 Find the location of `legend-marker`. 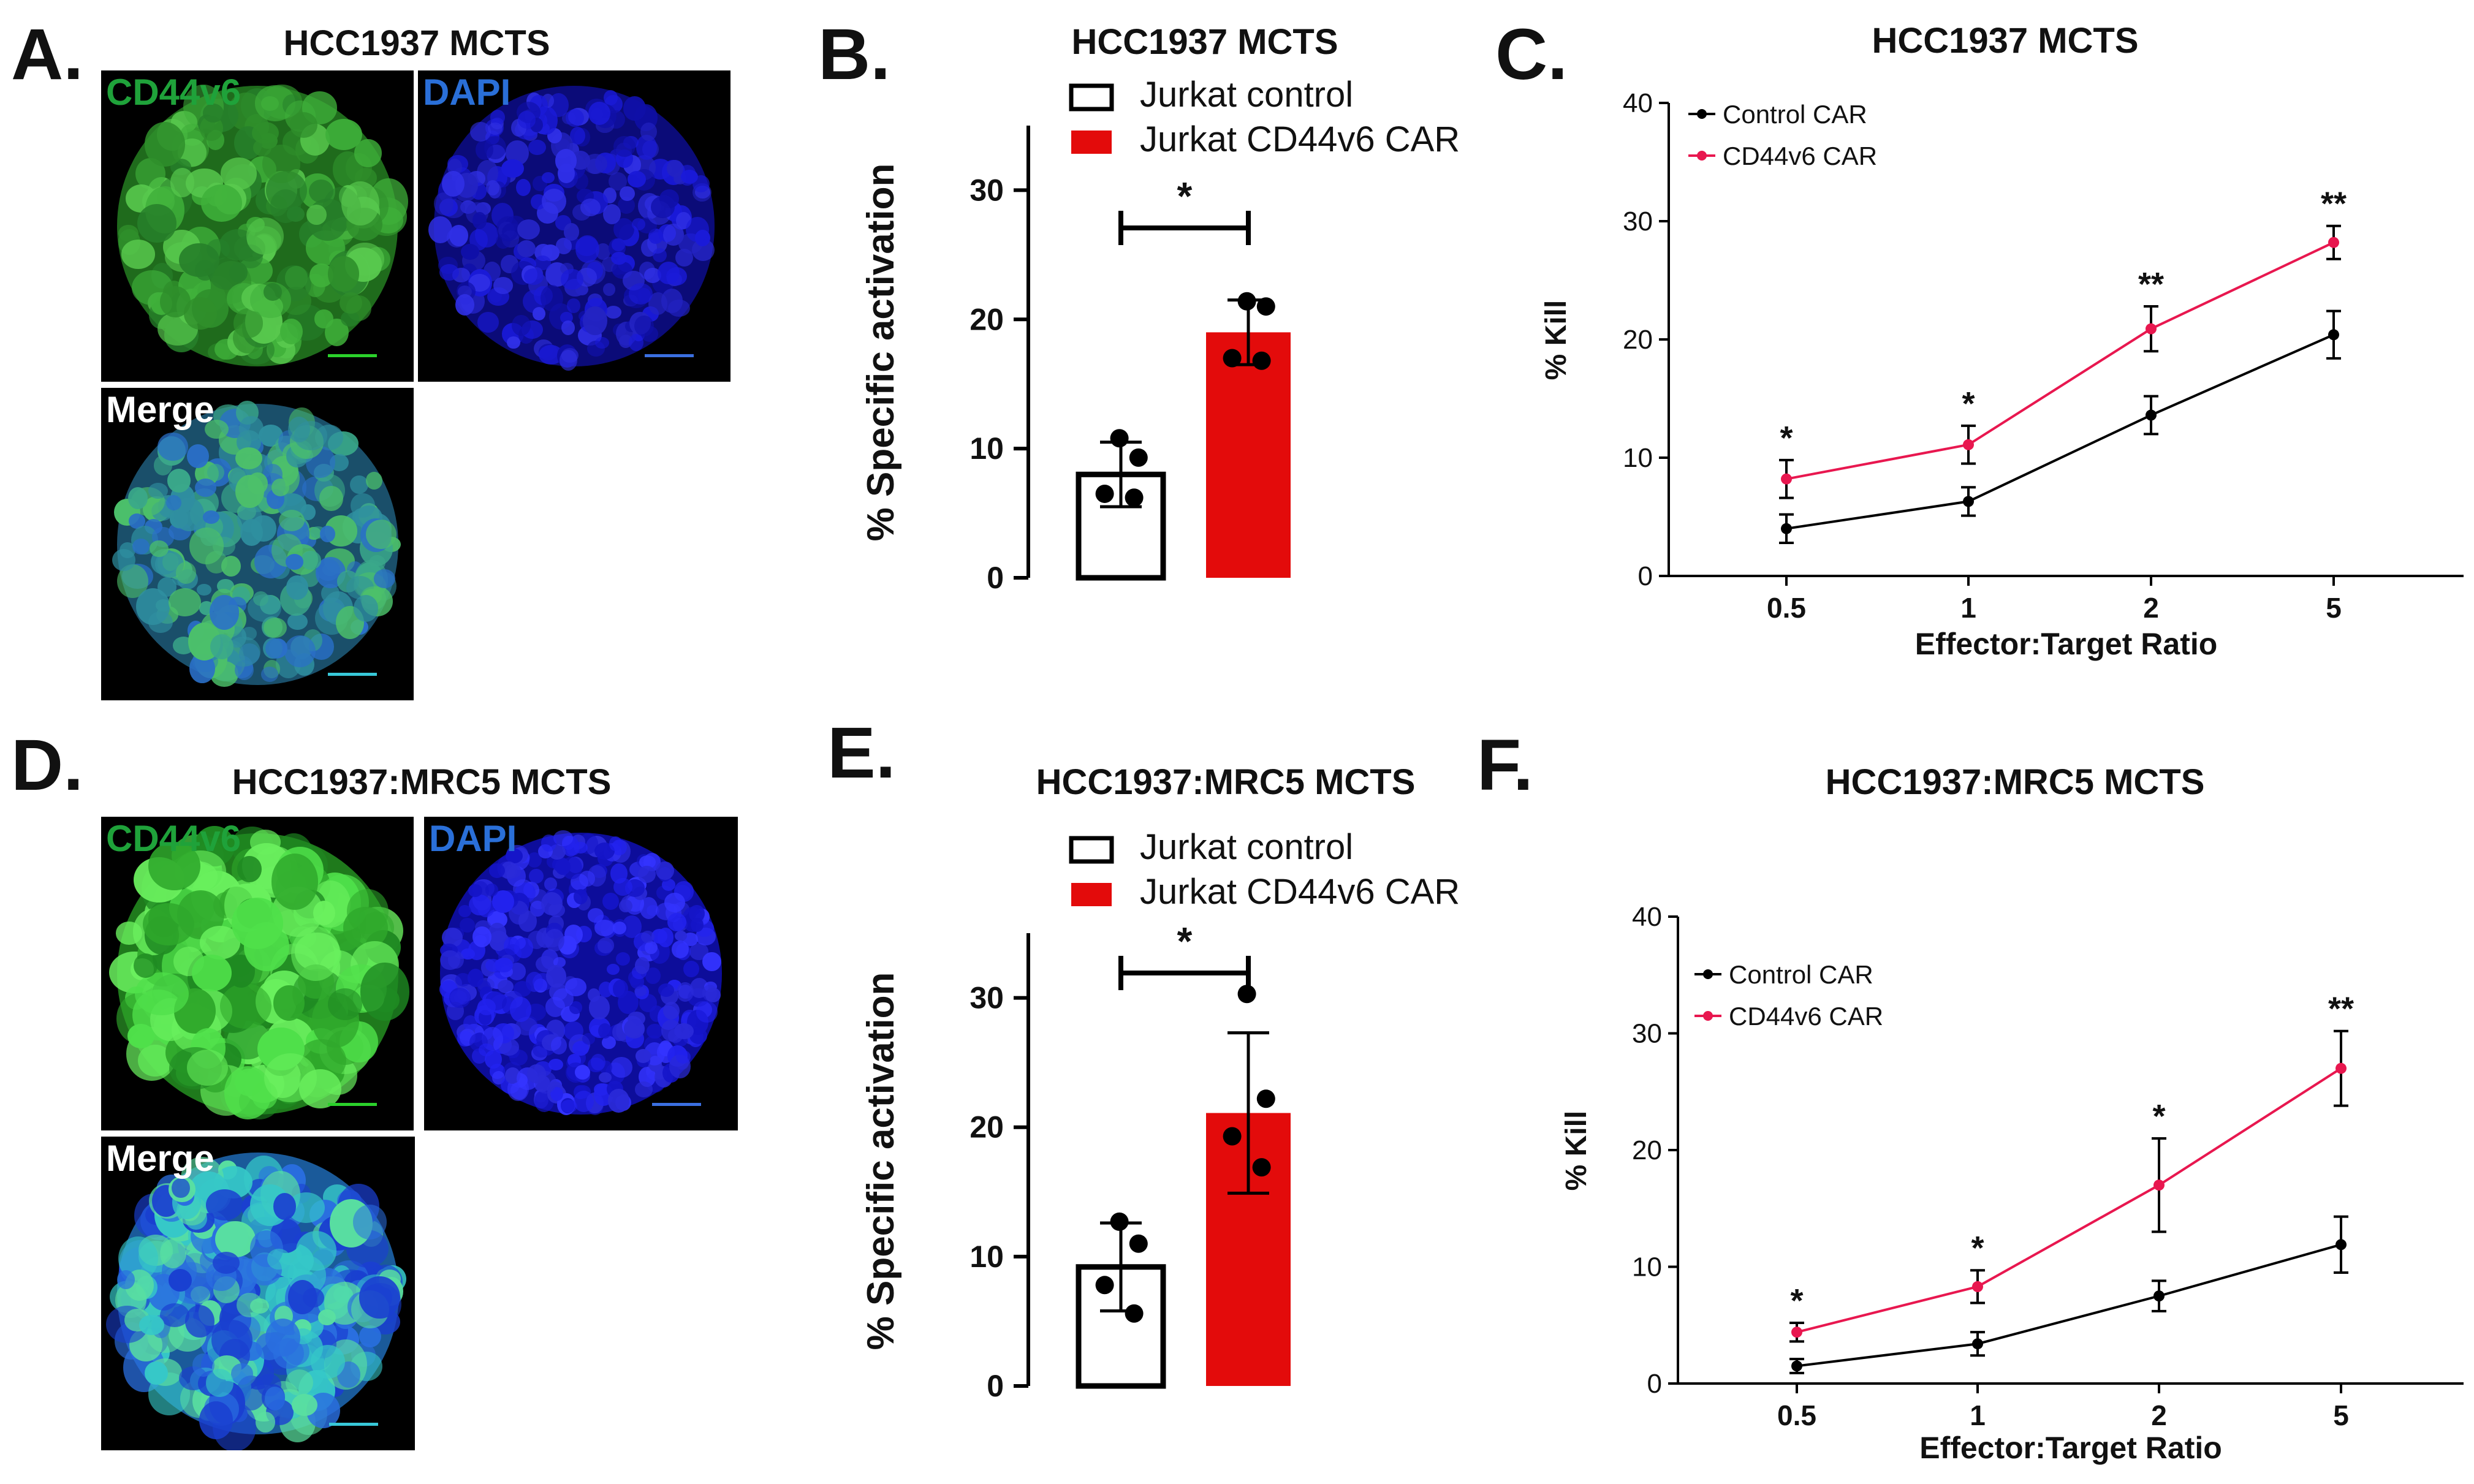

legend-marker is located at coordinates (1708, 974).